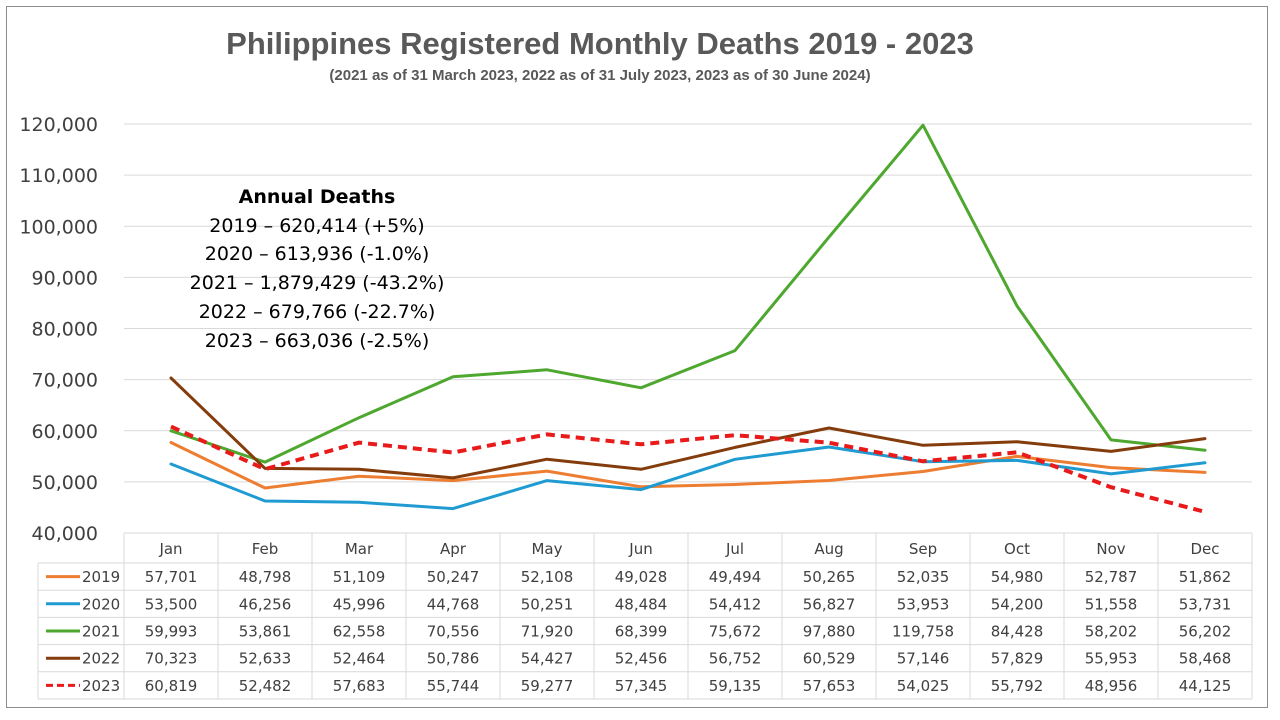 The width and height of the screenshot is (1280, 720). I want to click on data-cell: 70,556, so click(453, 632).